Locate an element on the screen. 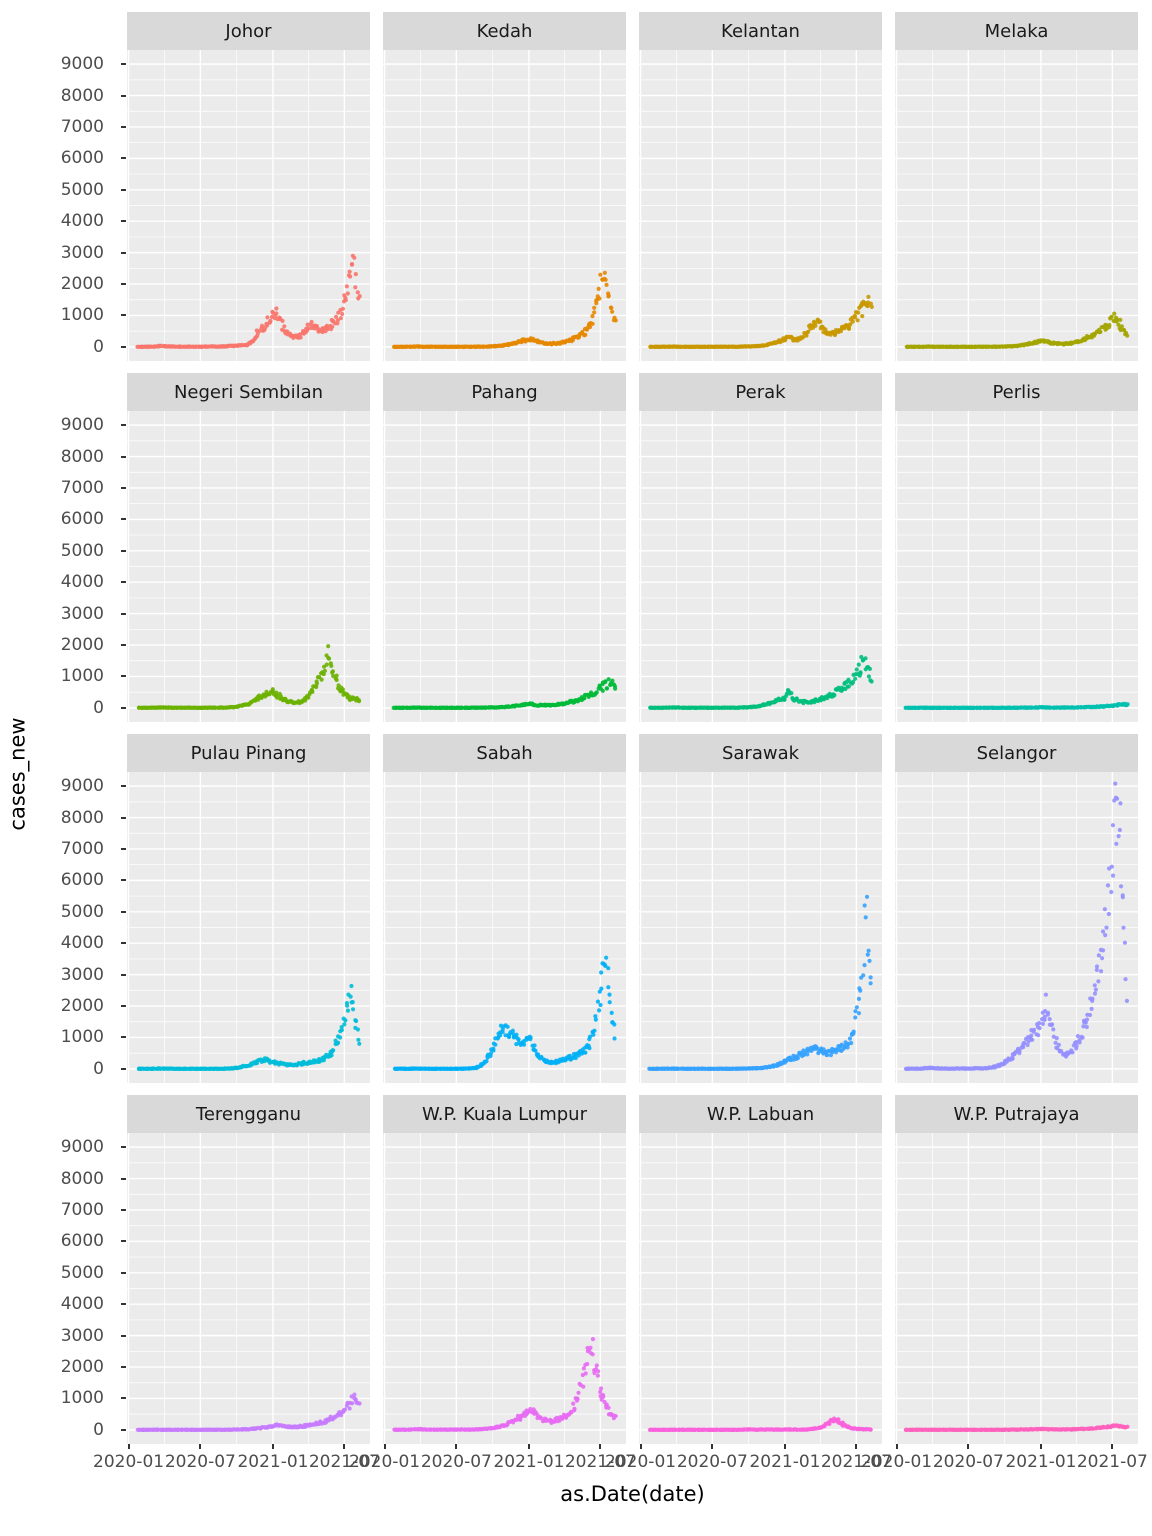  y-tick-label: 3000 is located at coordinates (82, 252).